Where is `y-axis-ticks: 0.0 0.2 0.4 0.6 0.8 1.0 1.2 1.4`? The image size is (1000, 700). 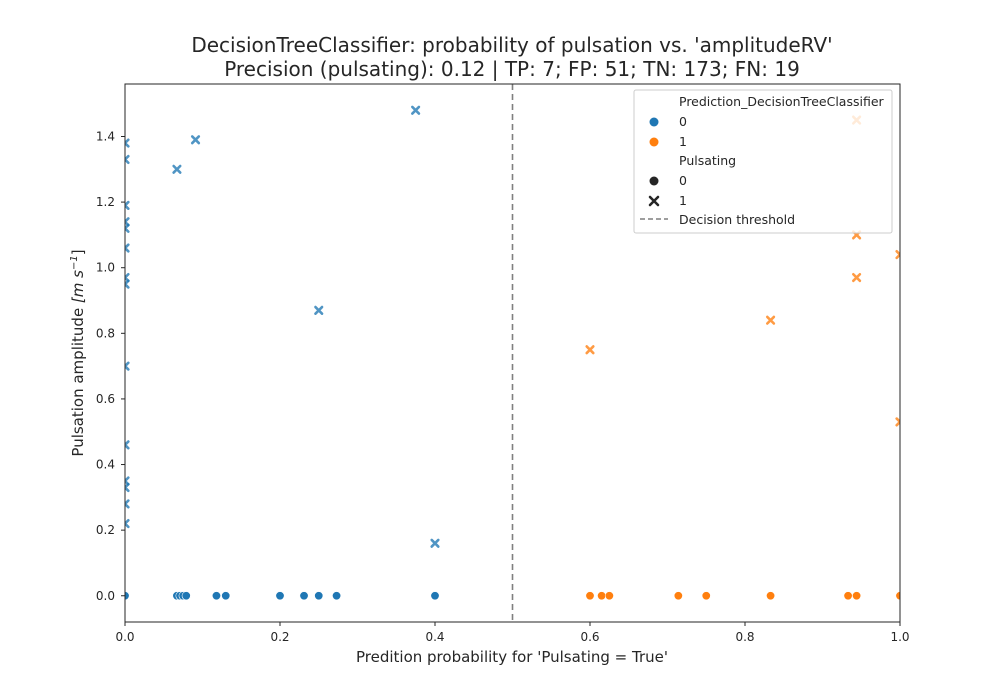 y-axis-ticks: 0.0 0.2 0.4 0.6 0.8 1.0 1.2 1.4 is located at coordinates (110, 366).